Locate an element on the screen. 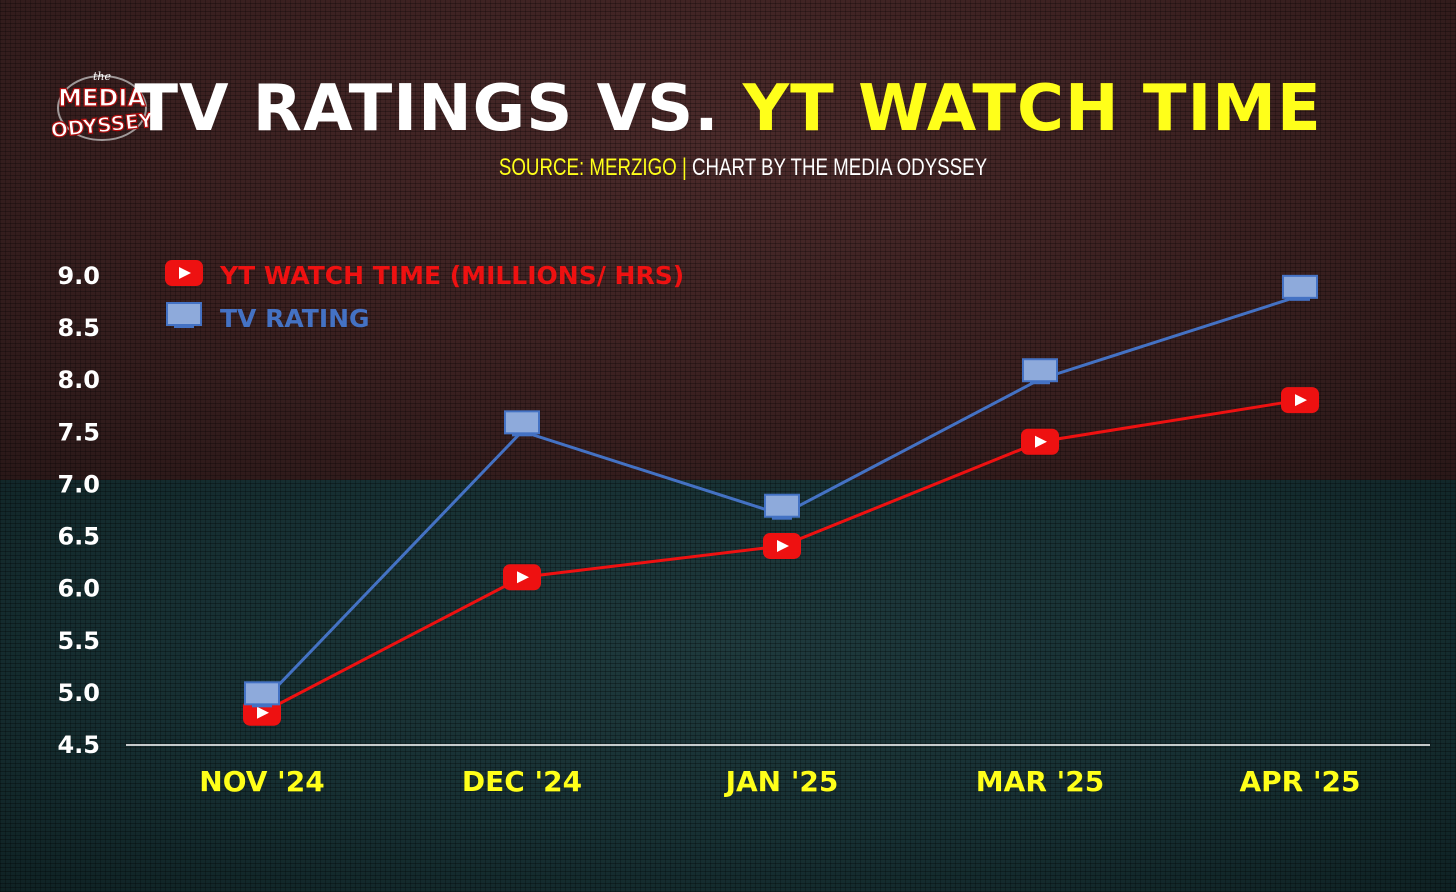  legend-tv-marker is located at coordinates (184, 315).